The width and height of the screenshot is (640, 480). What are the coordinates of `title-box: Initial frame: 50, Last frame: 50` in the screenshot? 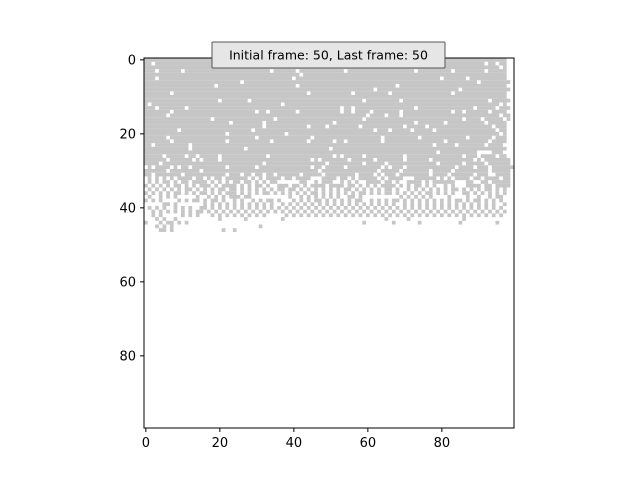 It's located at (328, 55).